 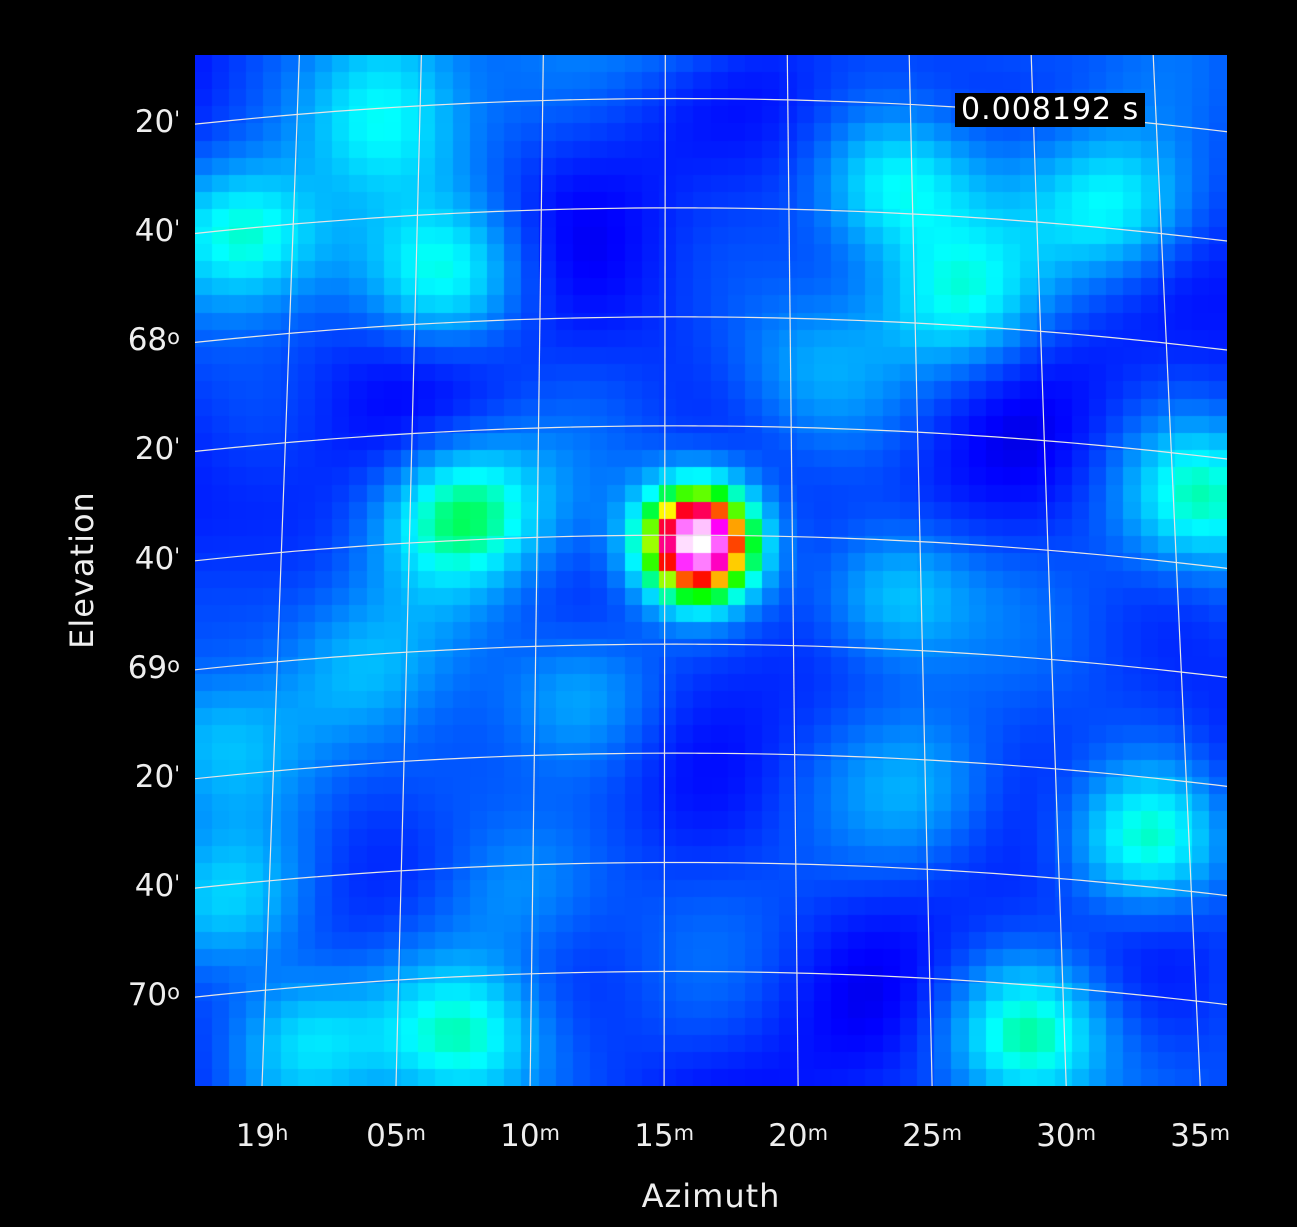 What do you see at coordinates (798, 1136) in the screenshot?
I see `x-tick-label: 20m` at bounding box center [798, 1136].